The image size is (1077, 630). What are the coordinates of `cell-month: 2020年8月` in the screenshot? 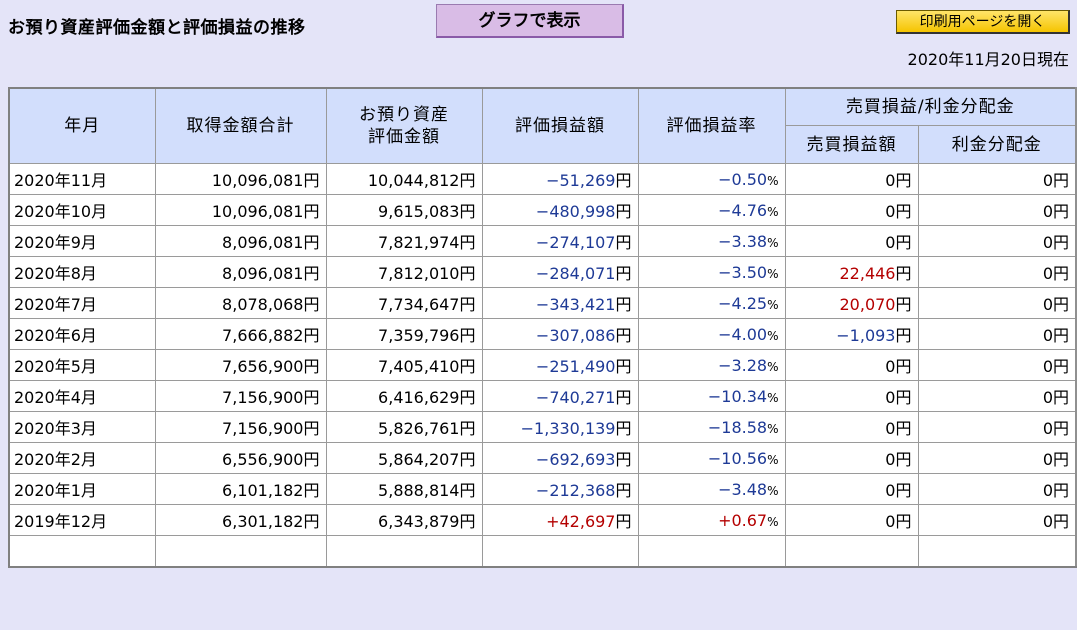 It's located at (82, 272).